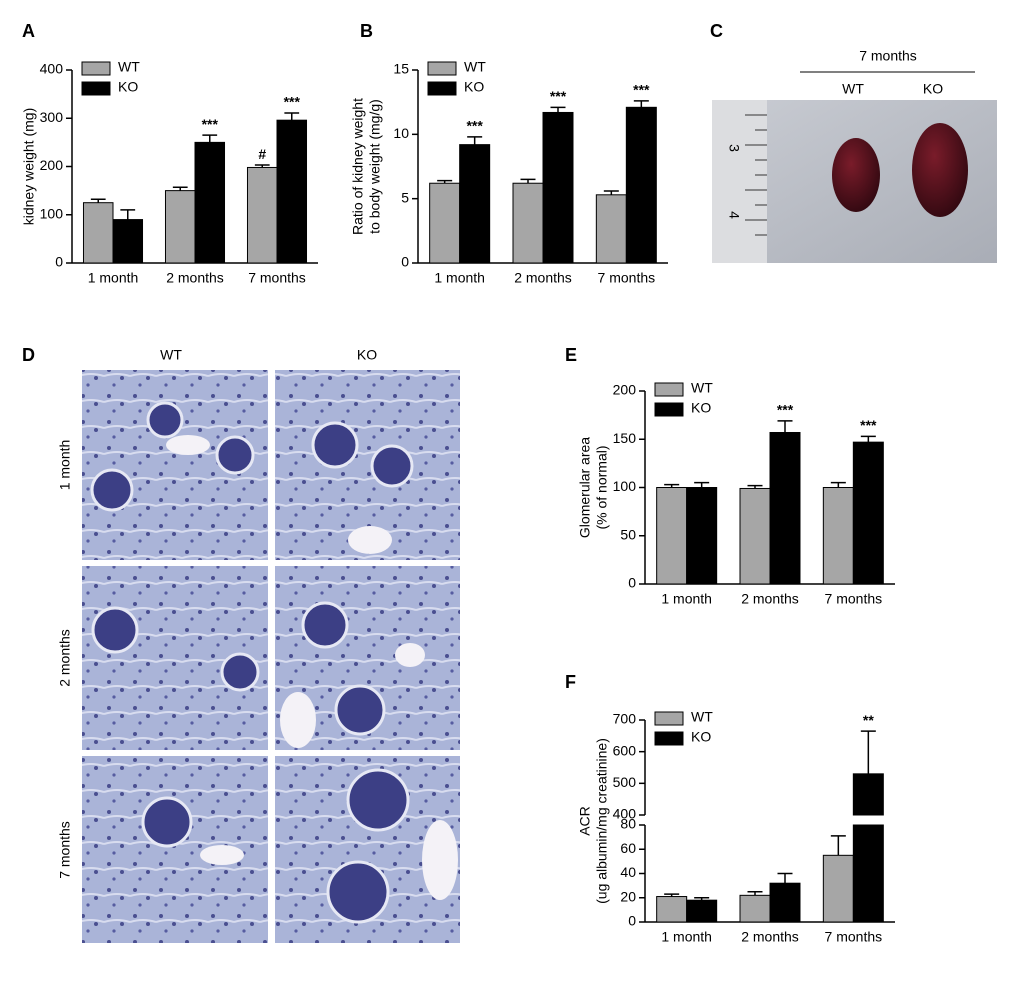 Image resolution: width=1020 pixels, height=983 pixels. I want to click on y-axis-label: Ratio of kidney weight, so click(358, 166).